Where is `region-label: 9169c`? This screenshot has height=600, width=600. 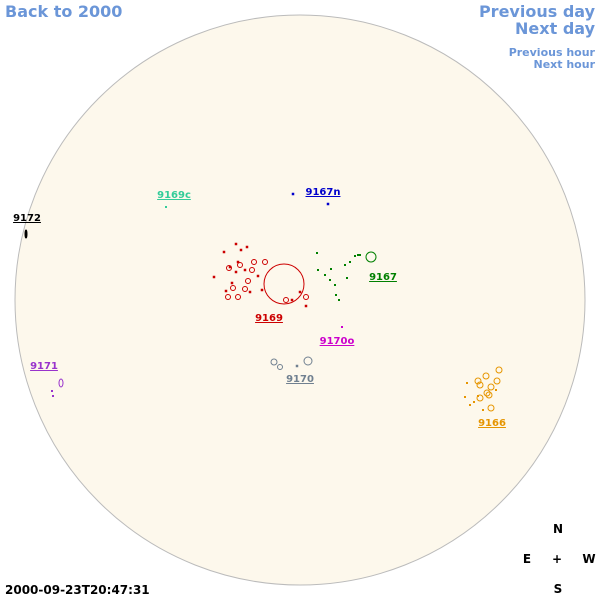
region-label: 9169c is located at coordinates (174, 195).